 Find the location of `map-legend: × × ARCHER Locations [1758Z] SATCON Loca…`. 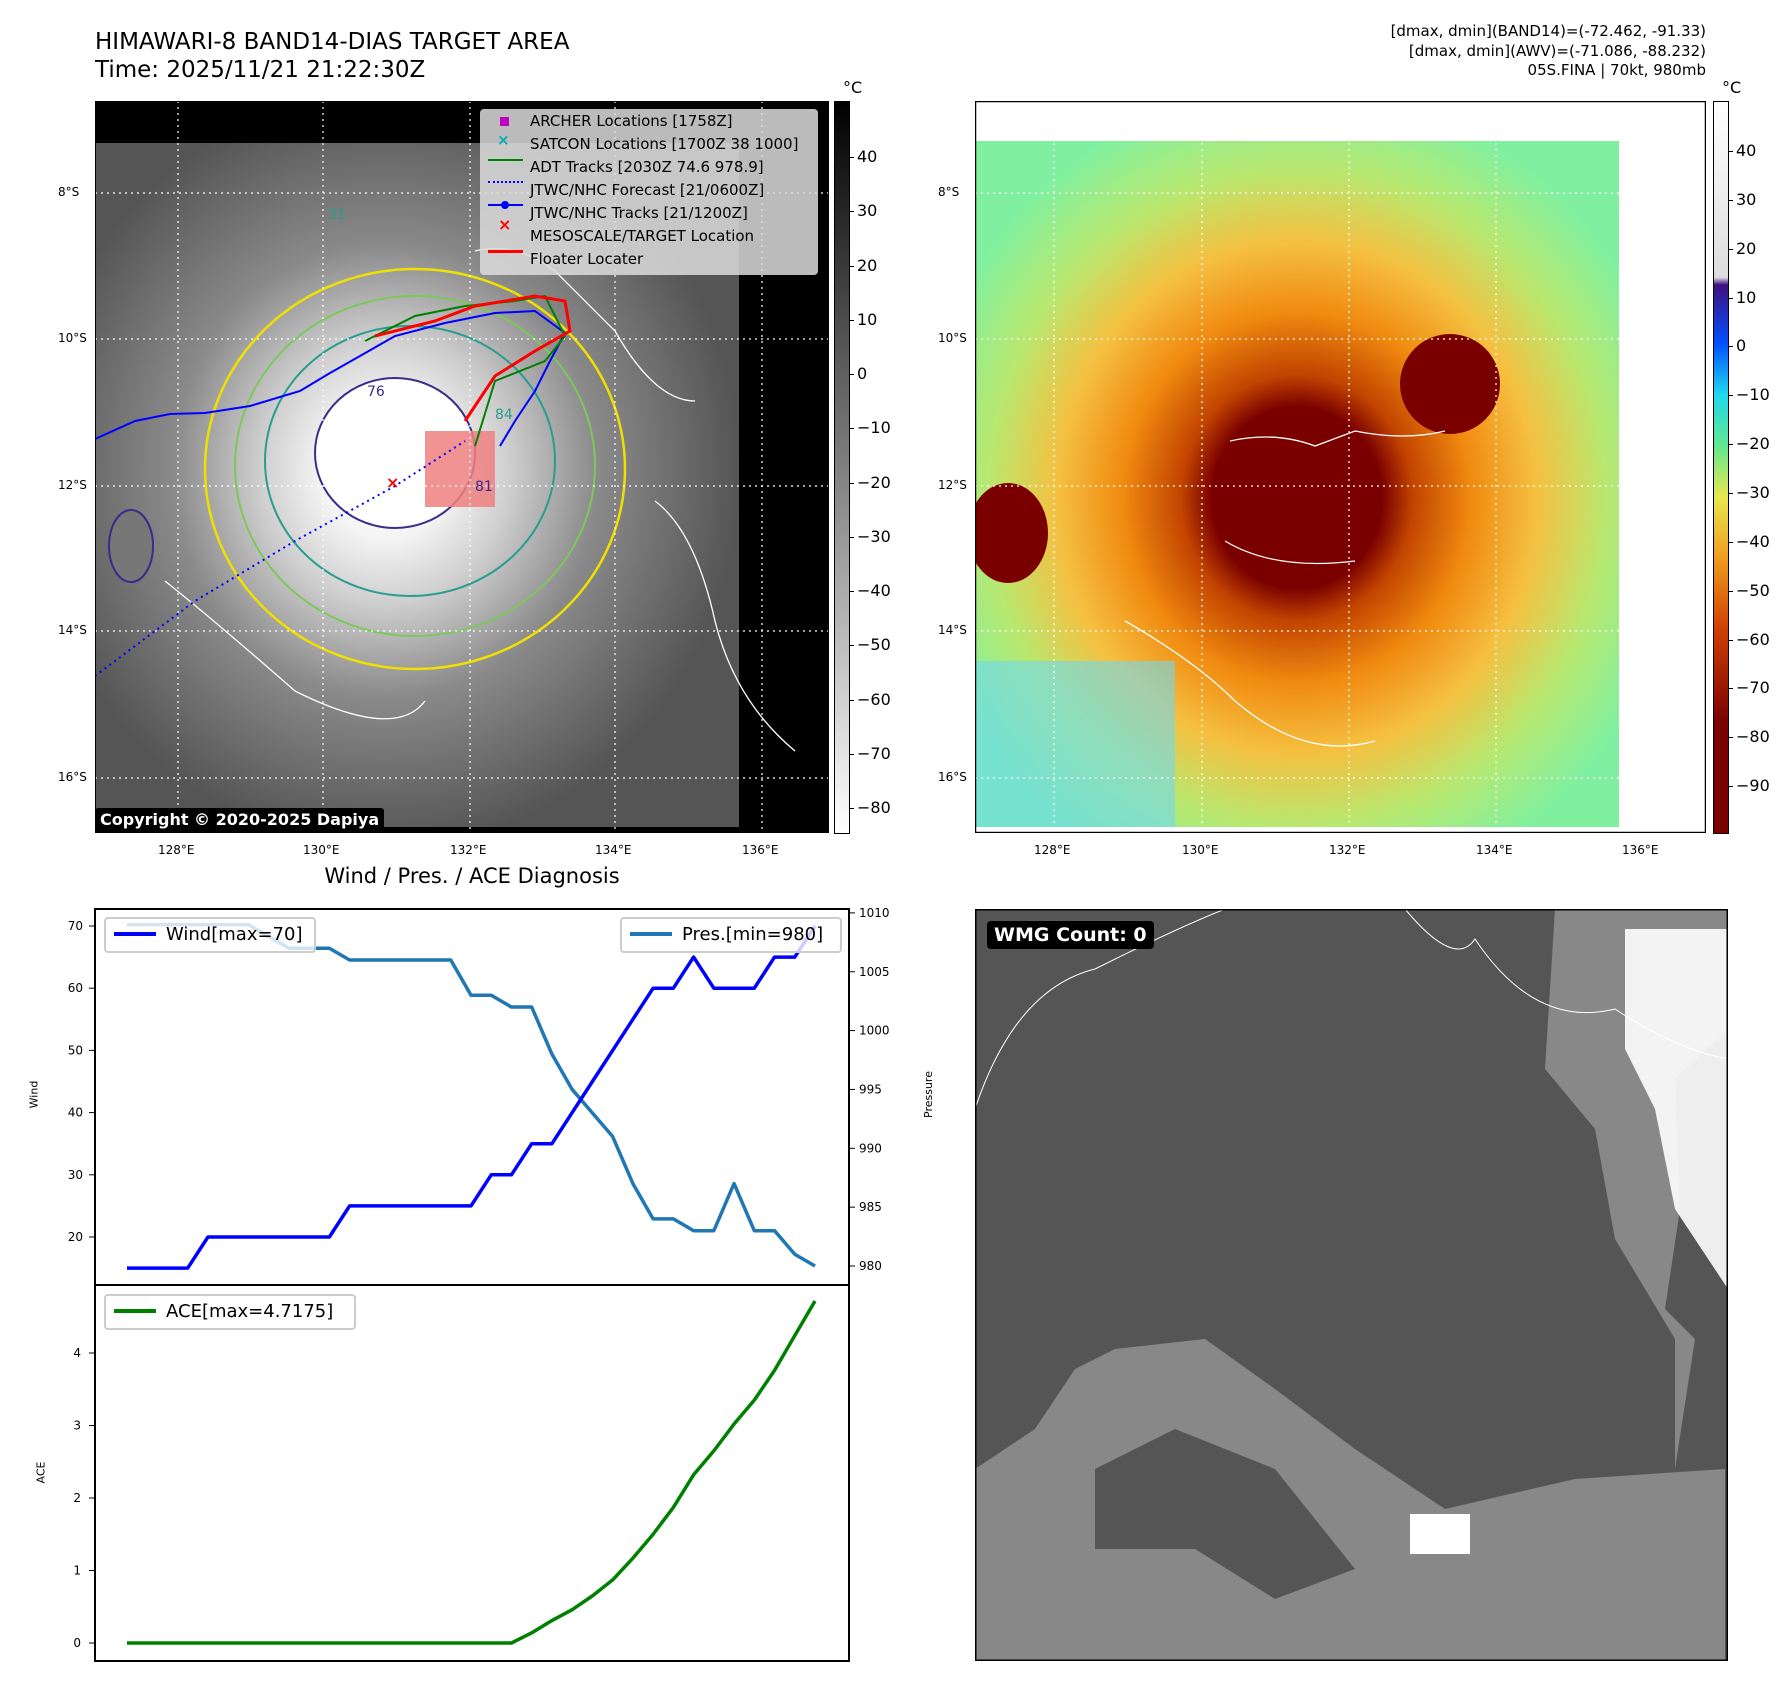

map-legend: × × ARCHER Locations [1758Z] SATCON Loca… is located at coordinates (649, 192).